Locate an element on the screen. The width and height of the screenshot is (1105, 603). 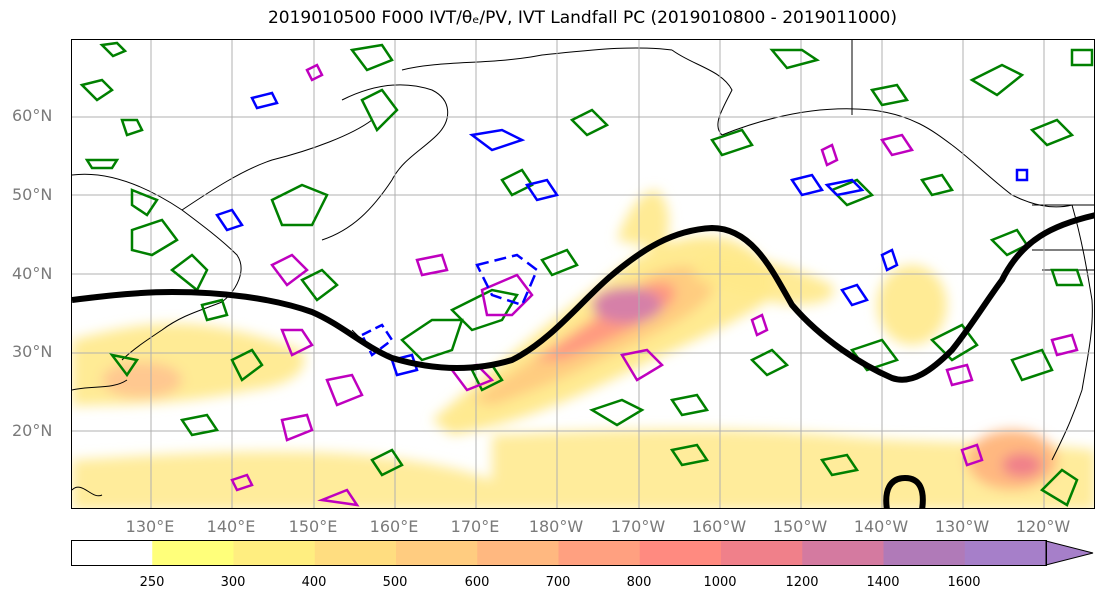
colorbar-label-500: 500 is located at coordinates (395, 582).